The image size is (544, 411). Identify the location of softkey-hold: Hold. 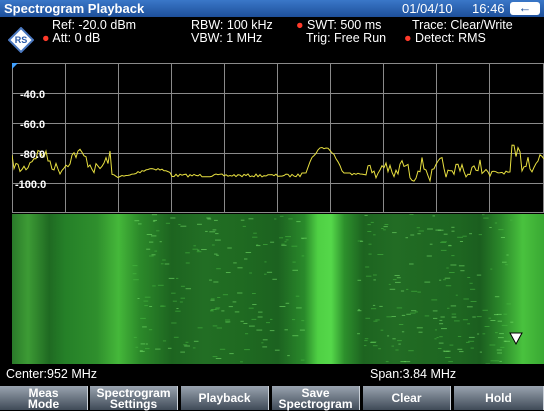
(499, 398).